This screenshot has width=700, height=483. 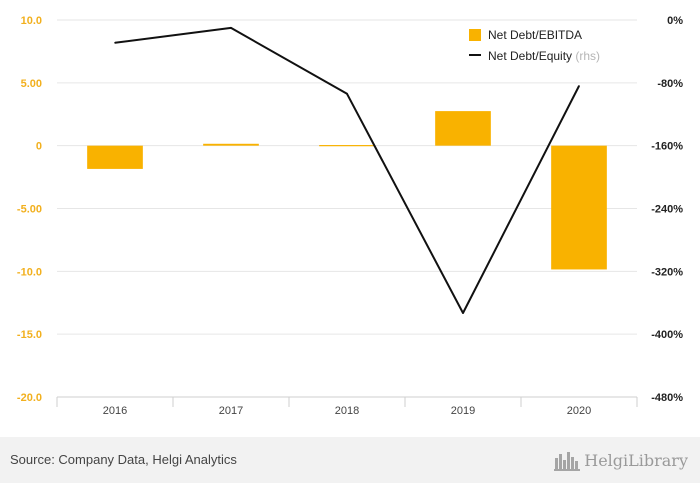 I want to click on left-tick-label: -20.0, so click(x=29, y=398).